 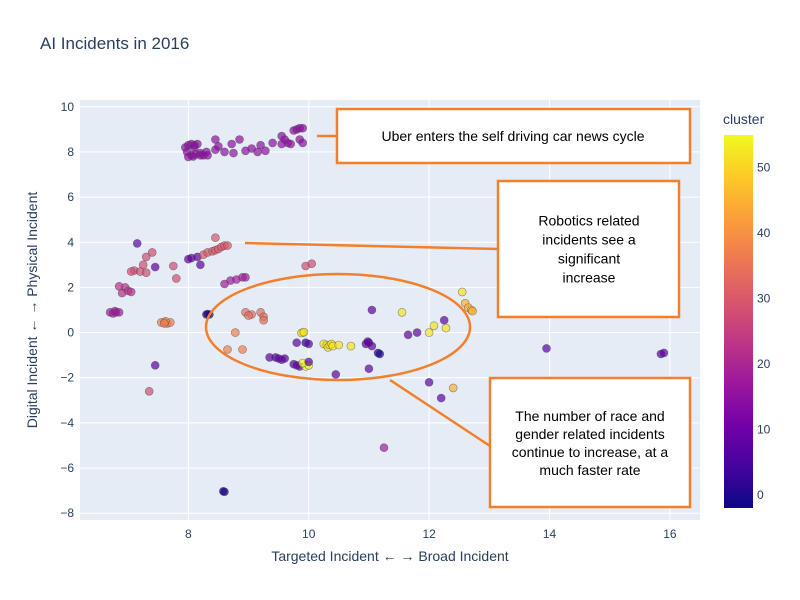 I want to click on colorbar-tick-label: 0, so click(x=760, y=495).